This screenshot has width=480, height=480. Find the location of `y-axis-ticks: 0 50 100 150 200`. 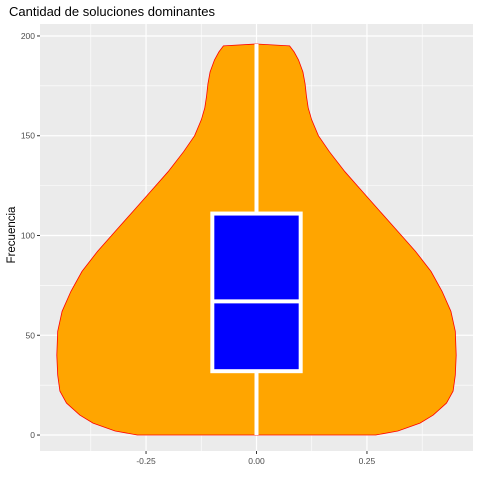

y-axis-ticks: 0 50 100 150 200 is located at coordinates (30, 235).